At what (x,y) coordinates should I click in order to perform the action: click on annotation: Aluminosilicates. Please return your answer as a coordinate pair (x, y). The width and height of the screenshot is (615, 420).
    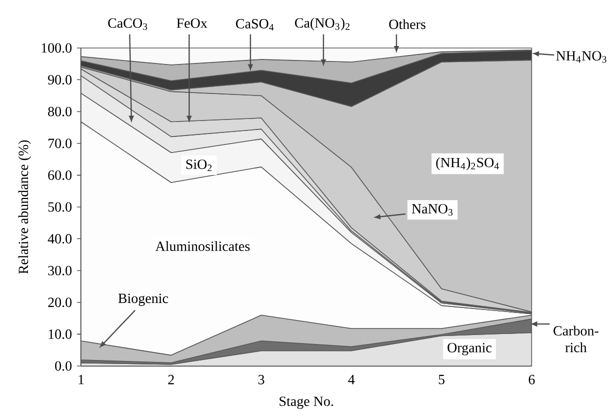
    Looking at the image, I should click on (202, 246).